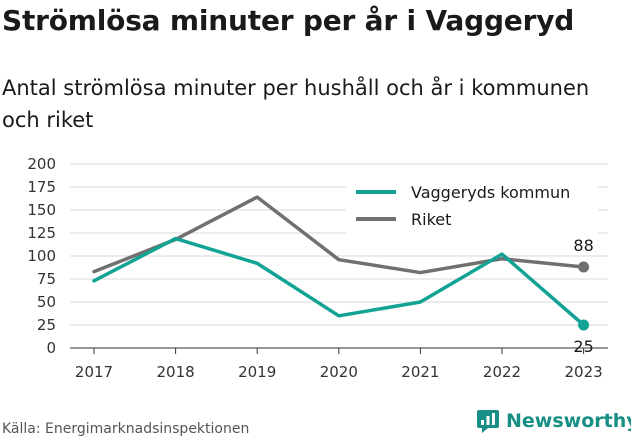 The height and width of the screenshot is (439, 631). I want to click on source-note: Källa: Energimarknadsinspektionen, so click(126, 429).